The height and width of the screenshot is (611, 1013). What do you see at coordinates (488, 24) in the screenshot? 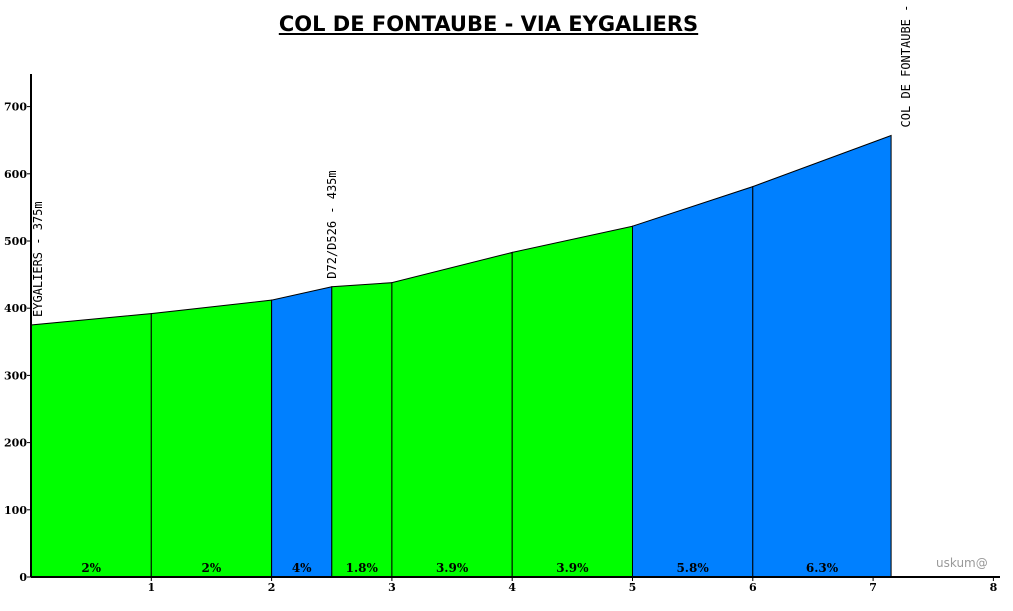
I see `chart-title: COL DE FONTAUBE - VIA EYGALIERS` at bounding box center [488, 24].